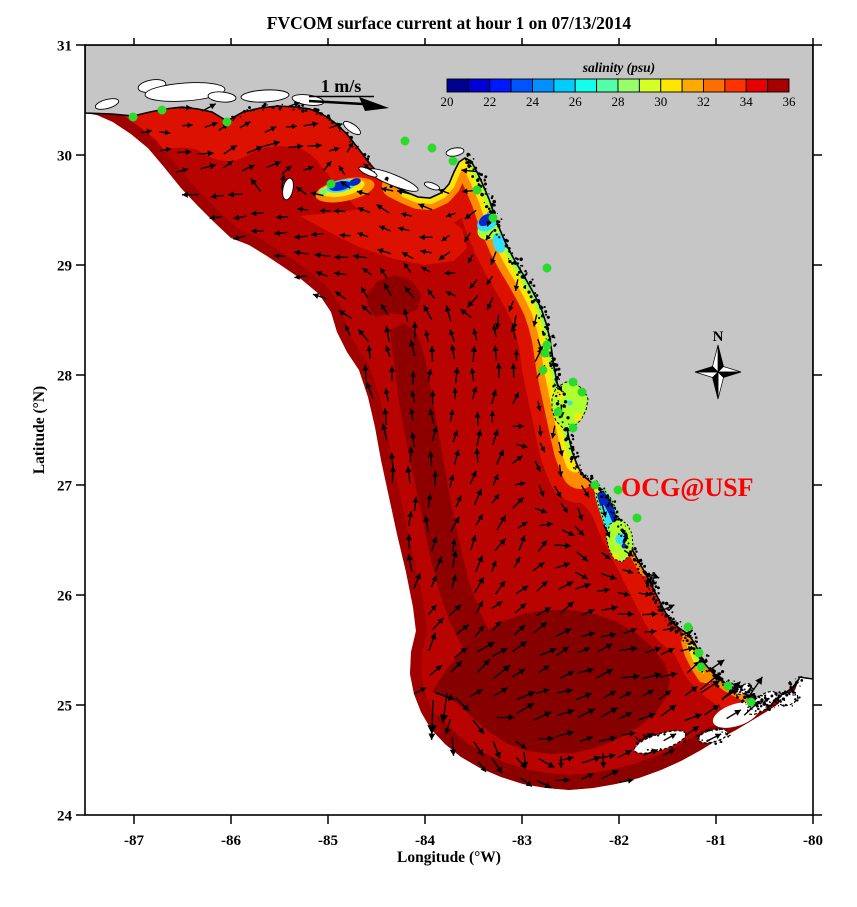 This screenshot has height=907, width=857. What do you see at coordinates (703, 101) in the screenshot?
I see `colorbar-tick-label: 32` at bounding box center [703, 101].